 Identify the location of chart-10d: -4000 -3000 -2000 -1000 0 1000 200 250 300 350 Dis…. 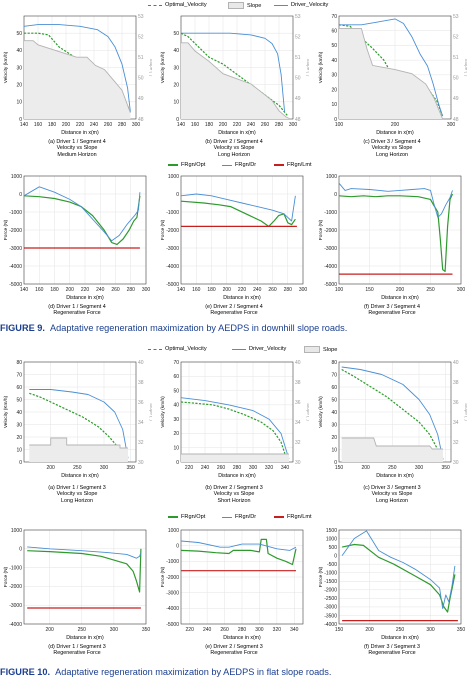
(77, 584).